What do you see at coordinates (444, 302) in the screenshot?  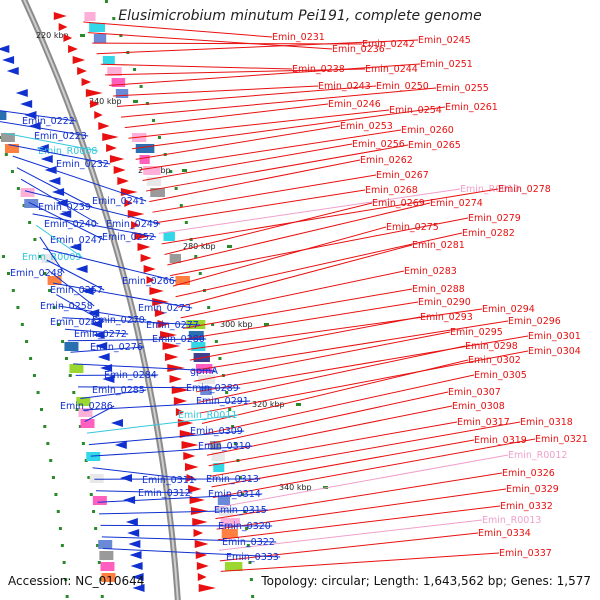 I see `forward-gene-label: Emin_0290` at bounding box center [444, 302].